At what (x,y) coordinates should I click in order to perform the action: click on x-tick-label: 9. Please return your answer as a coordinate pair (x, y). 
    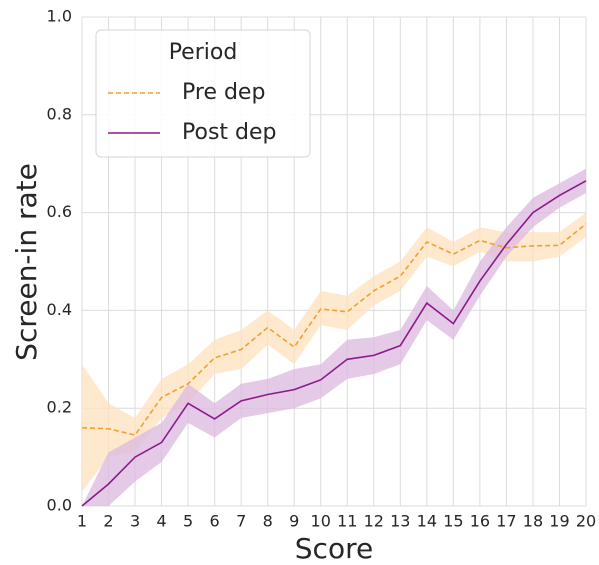
    Looking at the image, I should click on (294, 521).